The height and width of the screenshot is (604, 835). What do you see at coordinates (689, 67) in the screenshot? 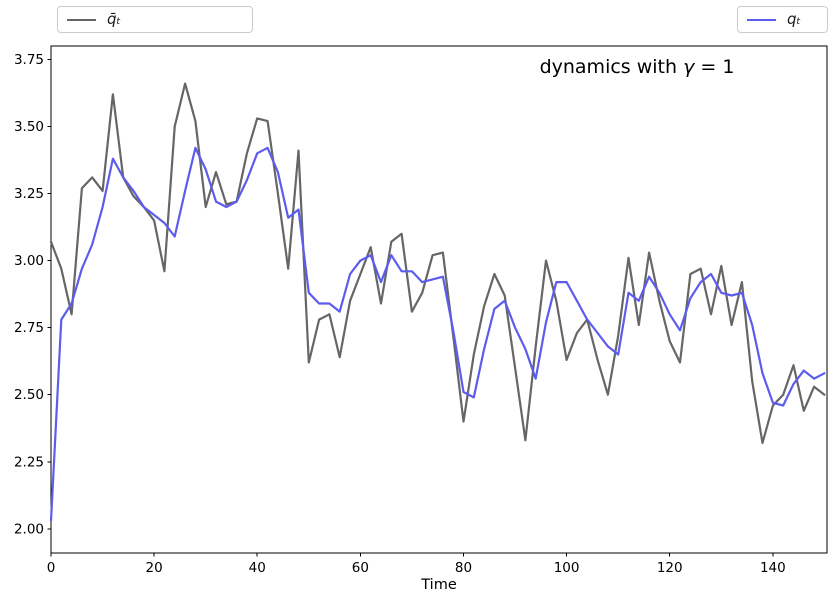
I see `annotation-gamma: γ` at bounding box center [689, 67].